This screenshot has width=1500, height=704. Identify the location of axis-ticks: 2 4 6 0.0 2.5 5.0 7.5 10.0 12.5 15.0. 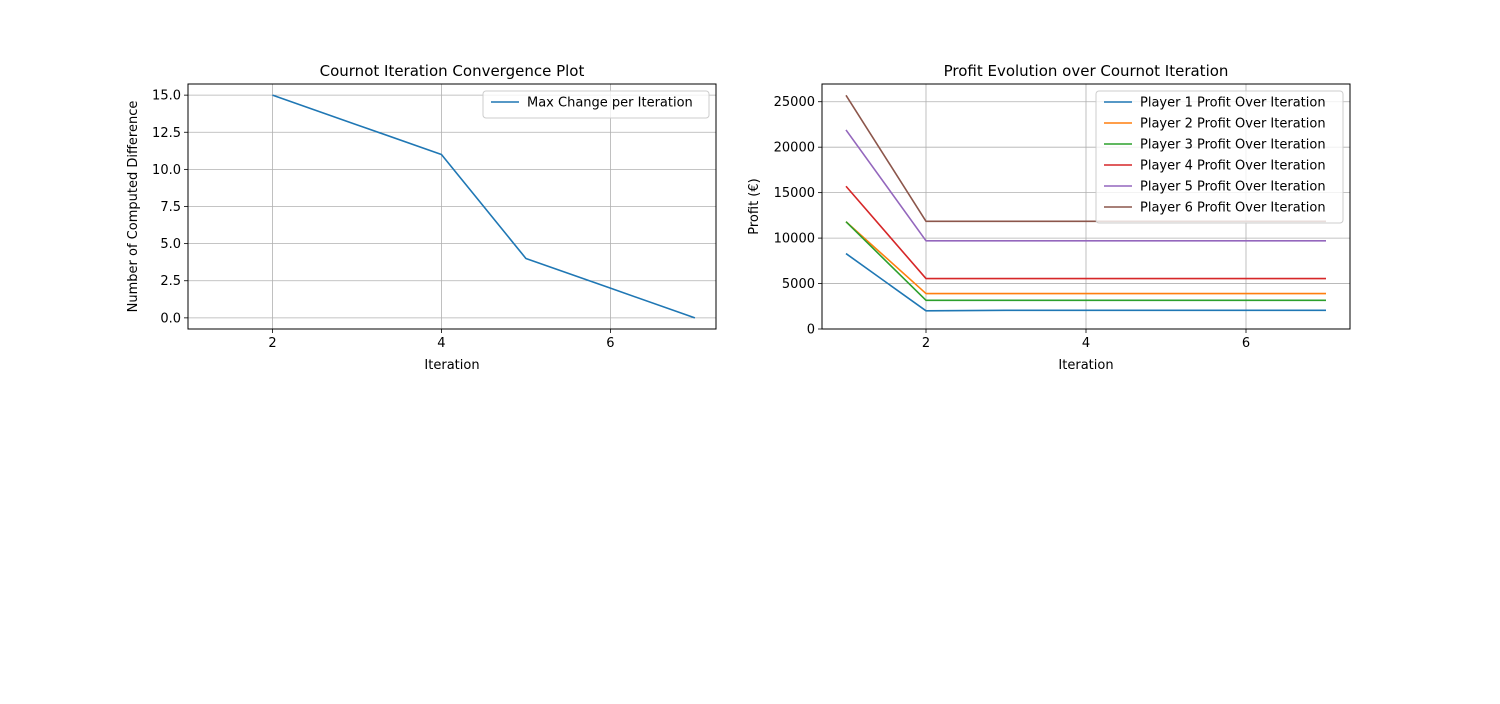
(383, 220).